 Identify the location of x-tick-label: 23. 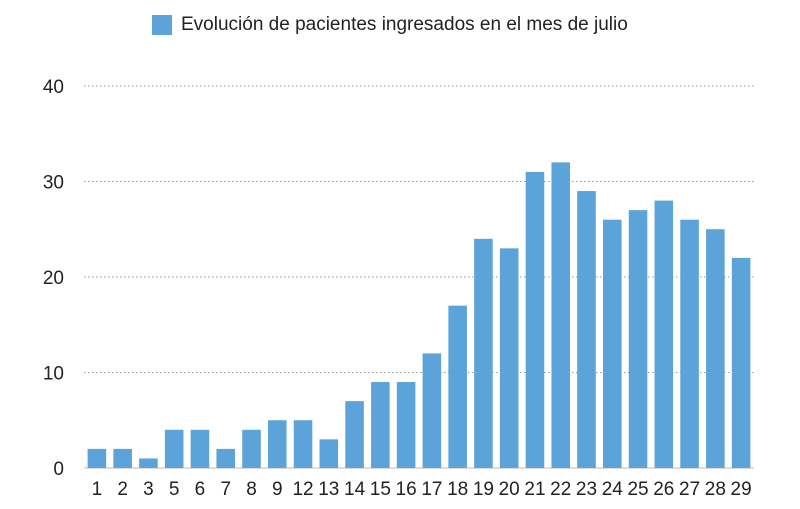
(586, 489).